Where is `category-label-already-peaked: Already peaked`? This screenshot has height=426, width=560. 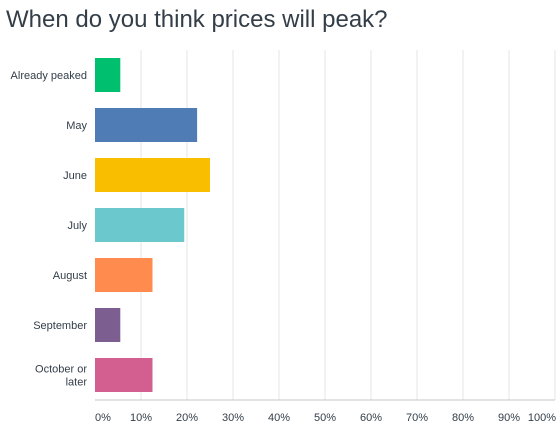 category-label-already-peaked: Already peaked is located at coordinates (49, 76).